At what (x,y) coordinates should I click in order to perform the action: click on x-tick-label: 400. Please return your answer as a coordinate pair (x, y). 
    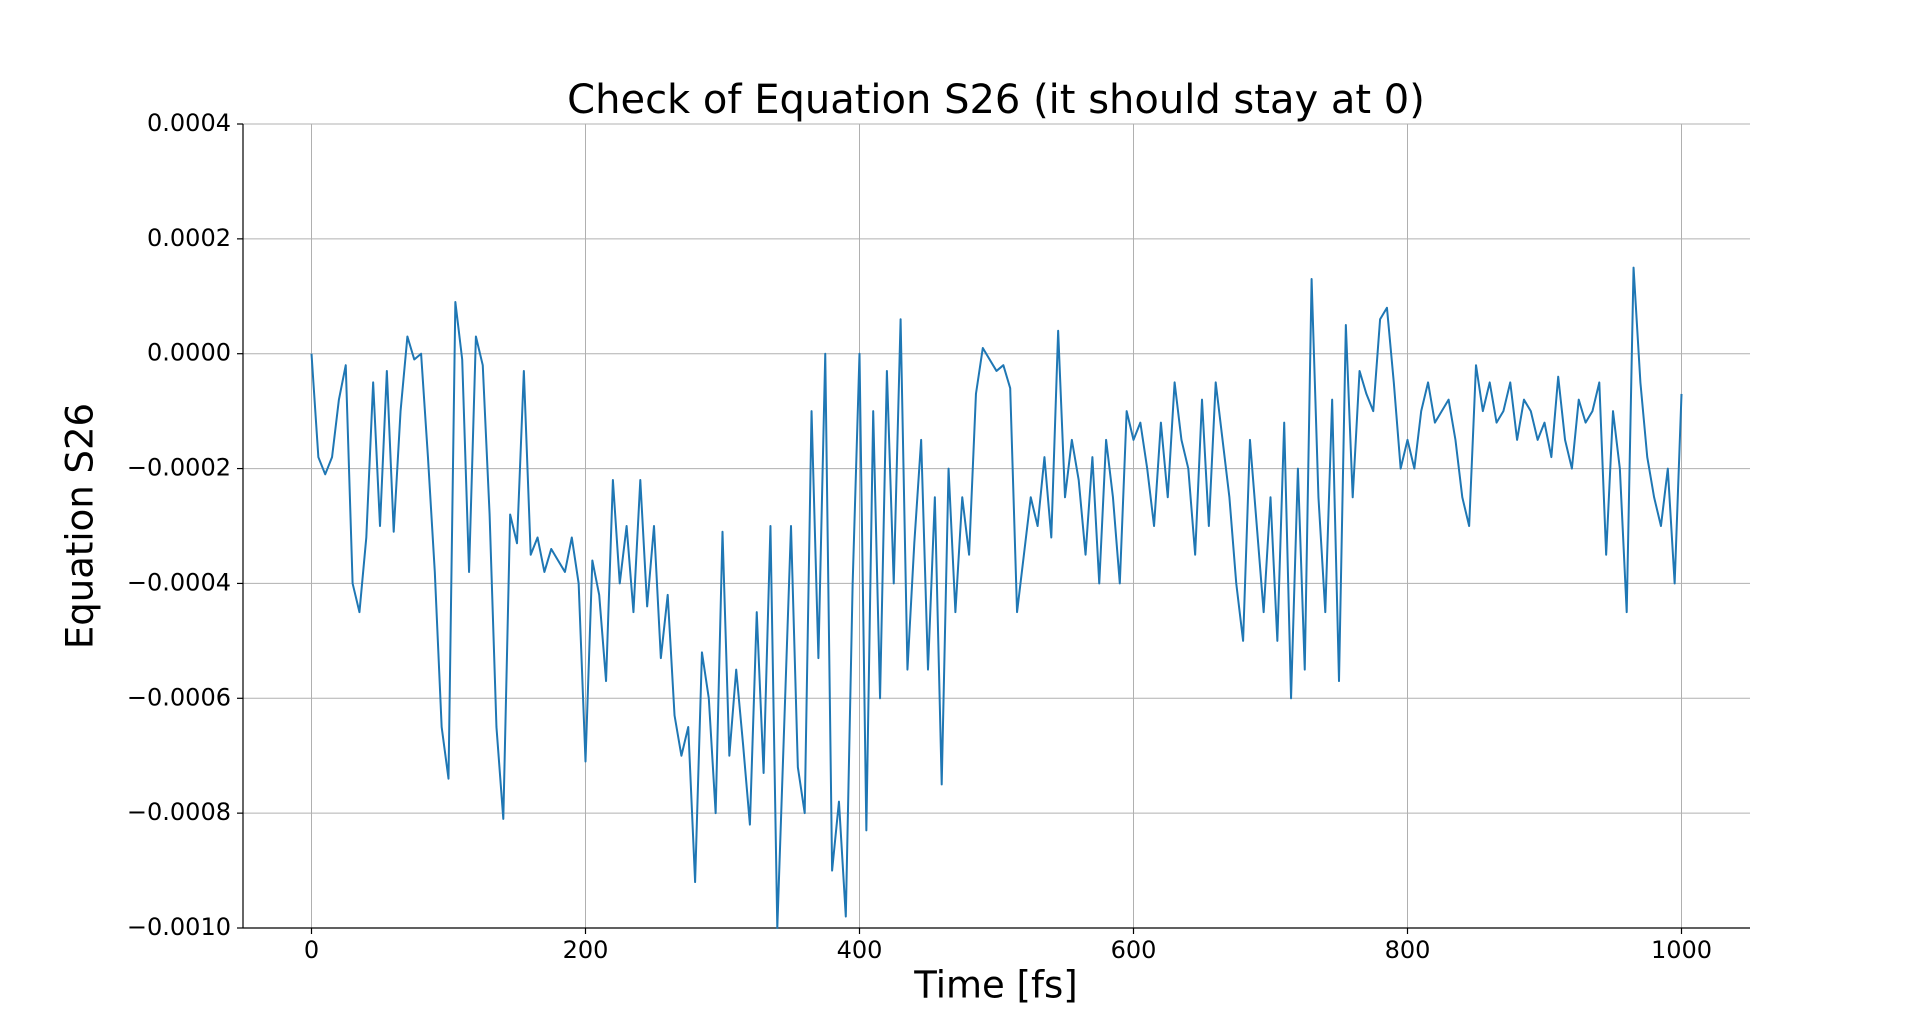
    Looking at the image, I should click on (860, 950).